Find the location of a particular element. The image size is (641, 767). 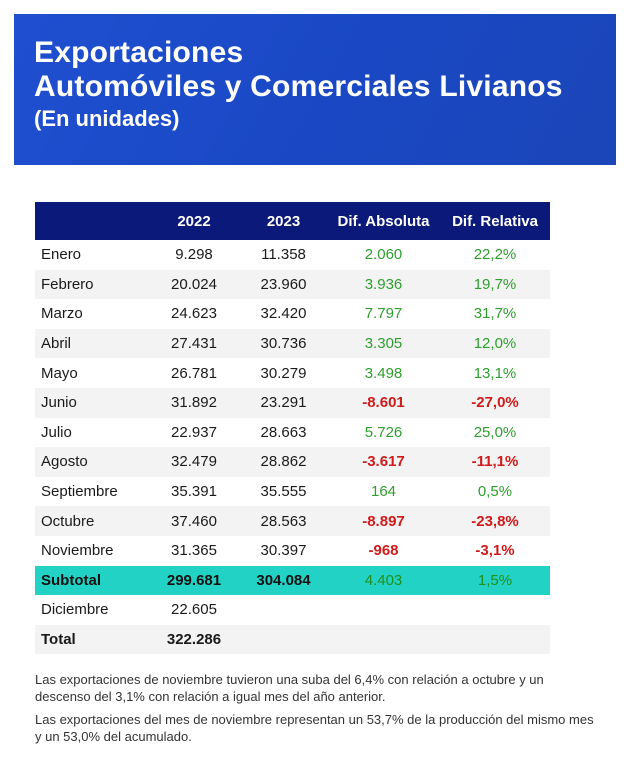

column-header-dif-absoluta: Dif. Absoluta is located at coordinates (383, 221).